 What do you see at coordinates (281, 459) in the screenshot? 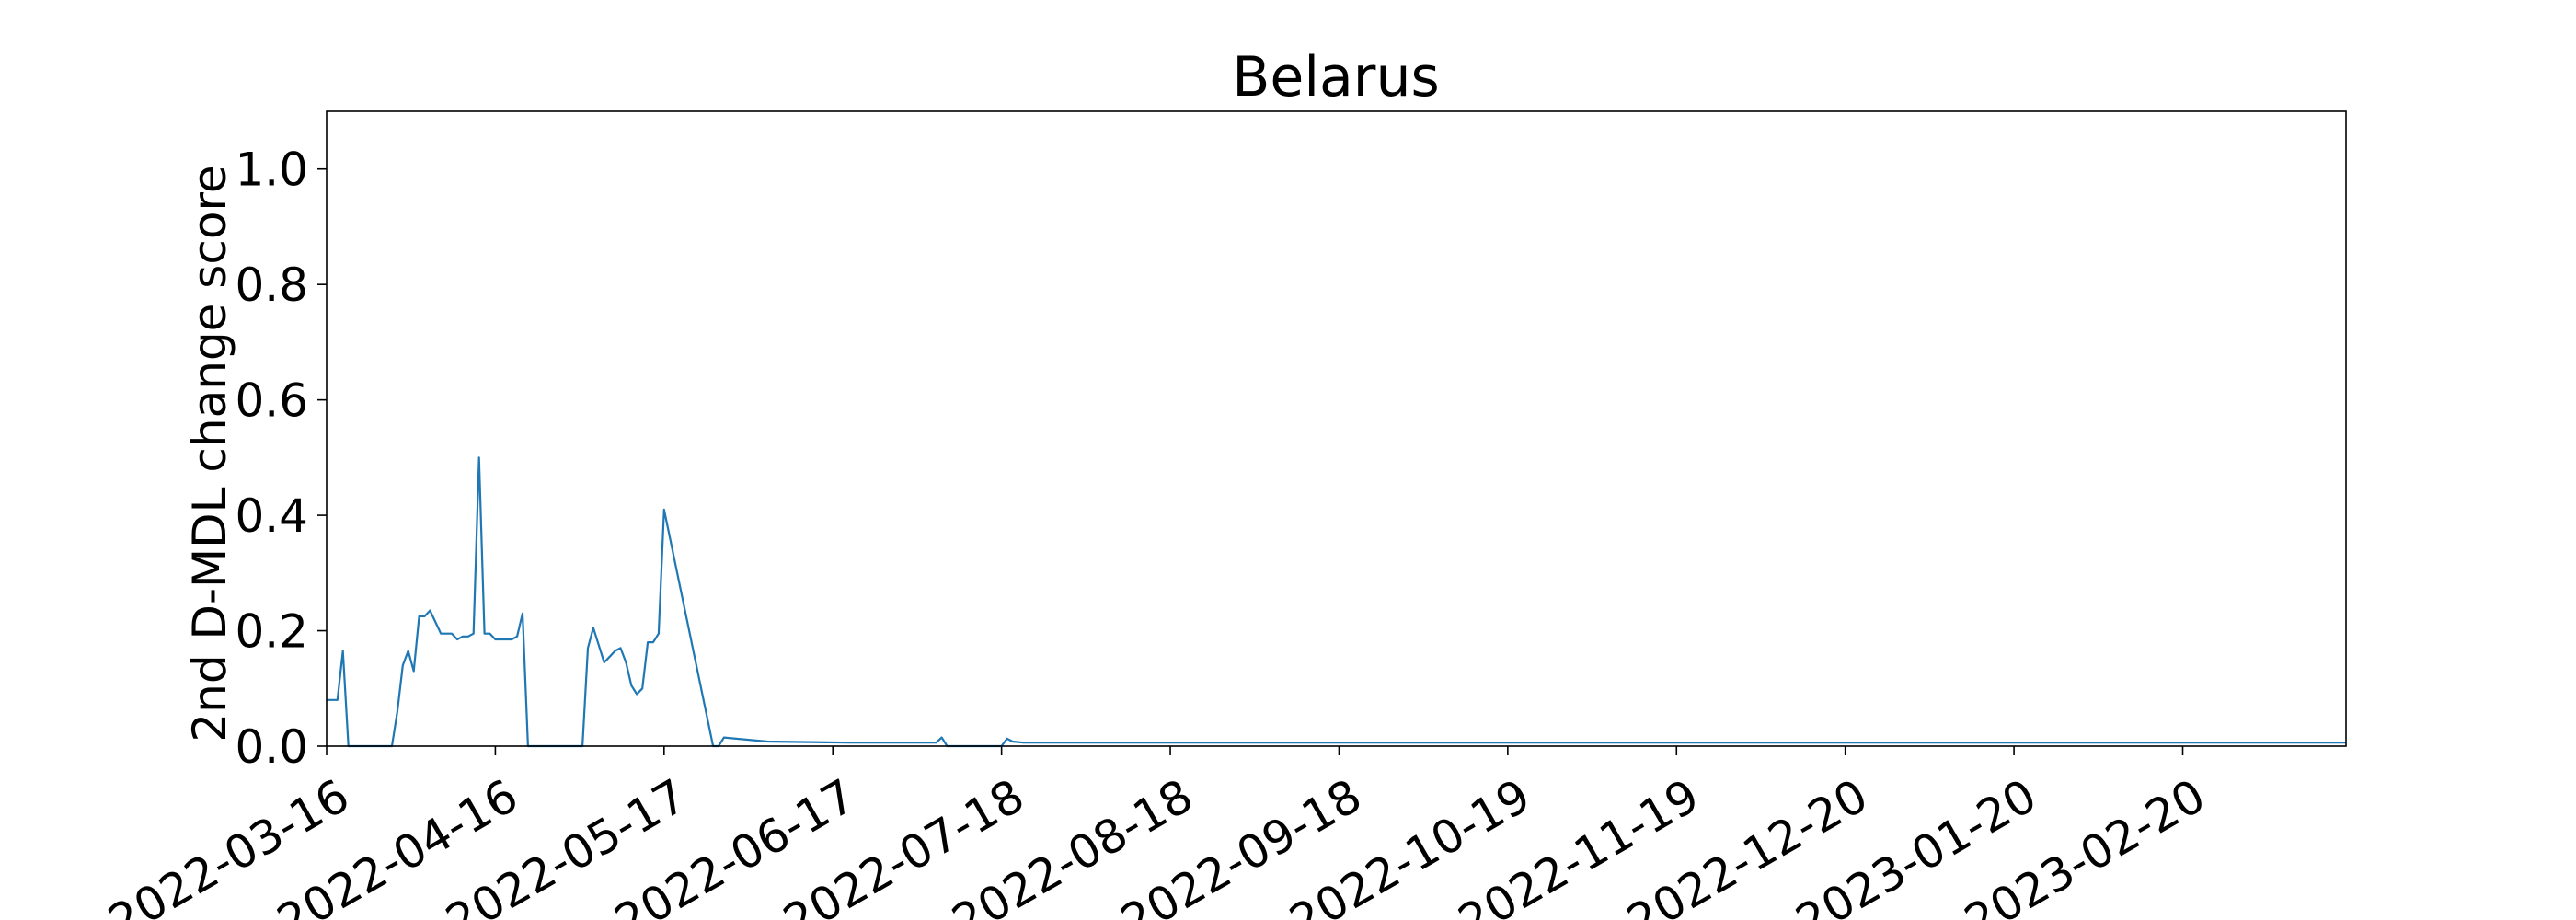
I see `y-axis-ticks: 0.0 0.2 0.4 0.6 0.8 1.0` at bounding box center [281, 459].